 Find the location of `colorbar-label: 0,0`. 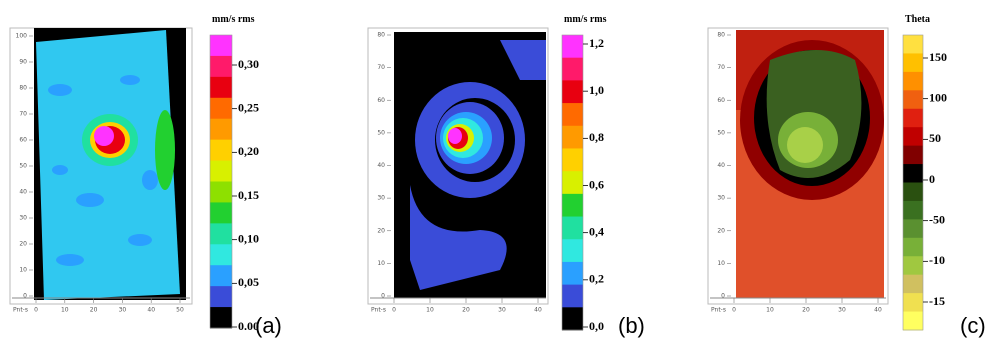

colorbar-label: 0,0 is located at coordinates (596, 326).